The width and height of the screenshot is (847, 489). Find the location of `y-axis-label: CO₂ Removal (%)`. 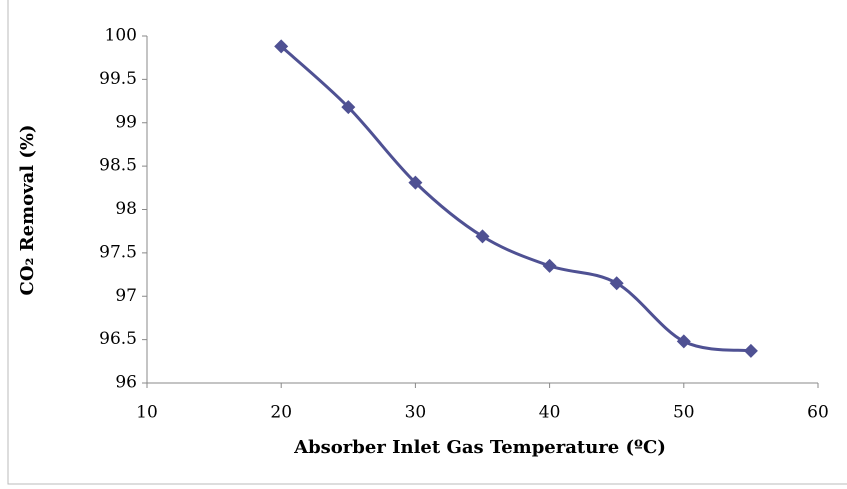

y-axis-label: CO₂ Removal (%) is located at coordinates (27, 210).